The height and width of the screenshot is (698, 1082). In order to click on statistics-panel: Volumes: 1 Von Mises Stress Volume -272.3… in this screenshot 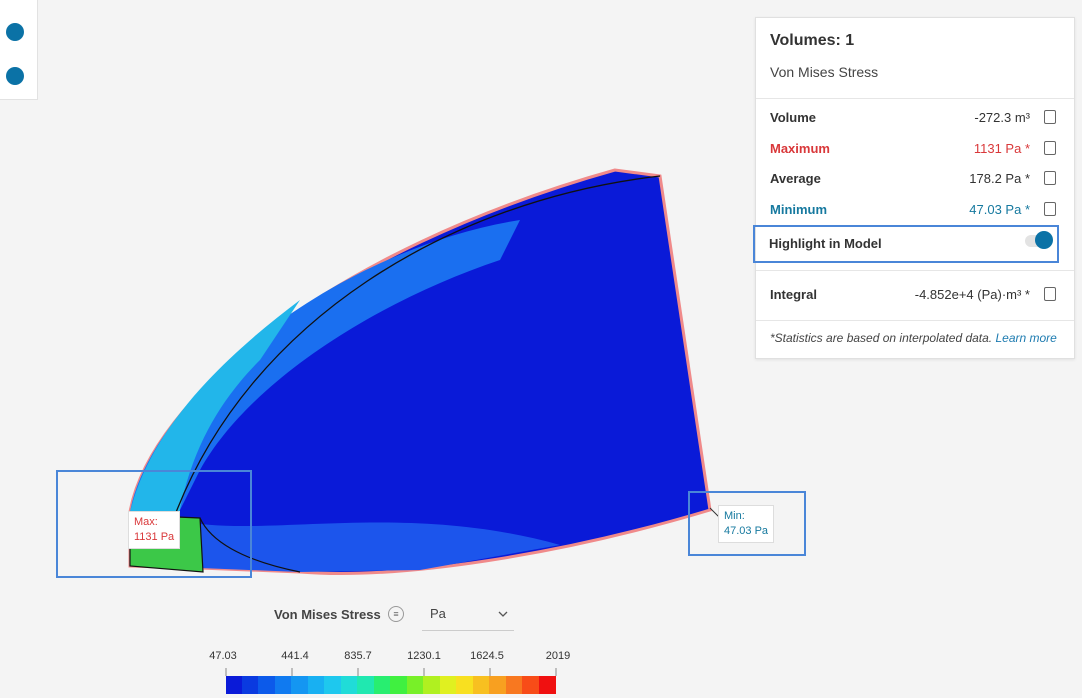, I will do `click(914, 188)`.